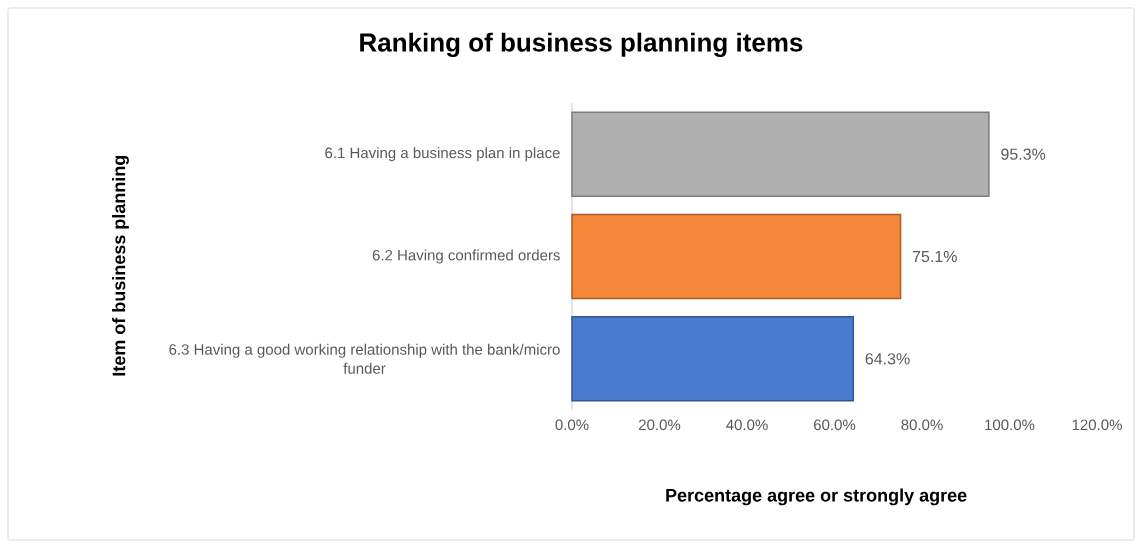 The height and width of the screenshot is (548, 1142). I want to click on data-label: 64.3%, so click(887, 359).